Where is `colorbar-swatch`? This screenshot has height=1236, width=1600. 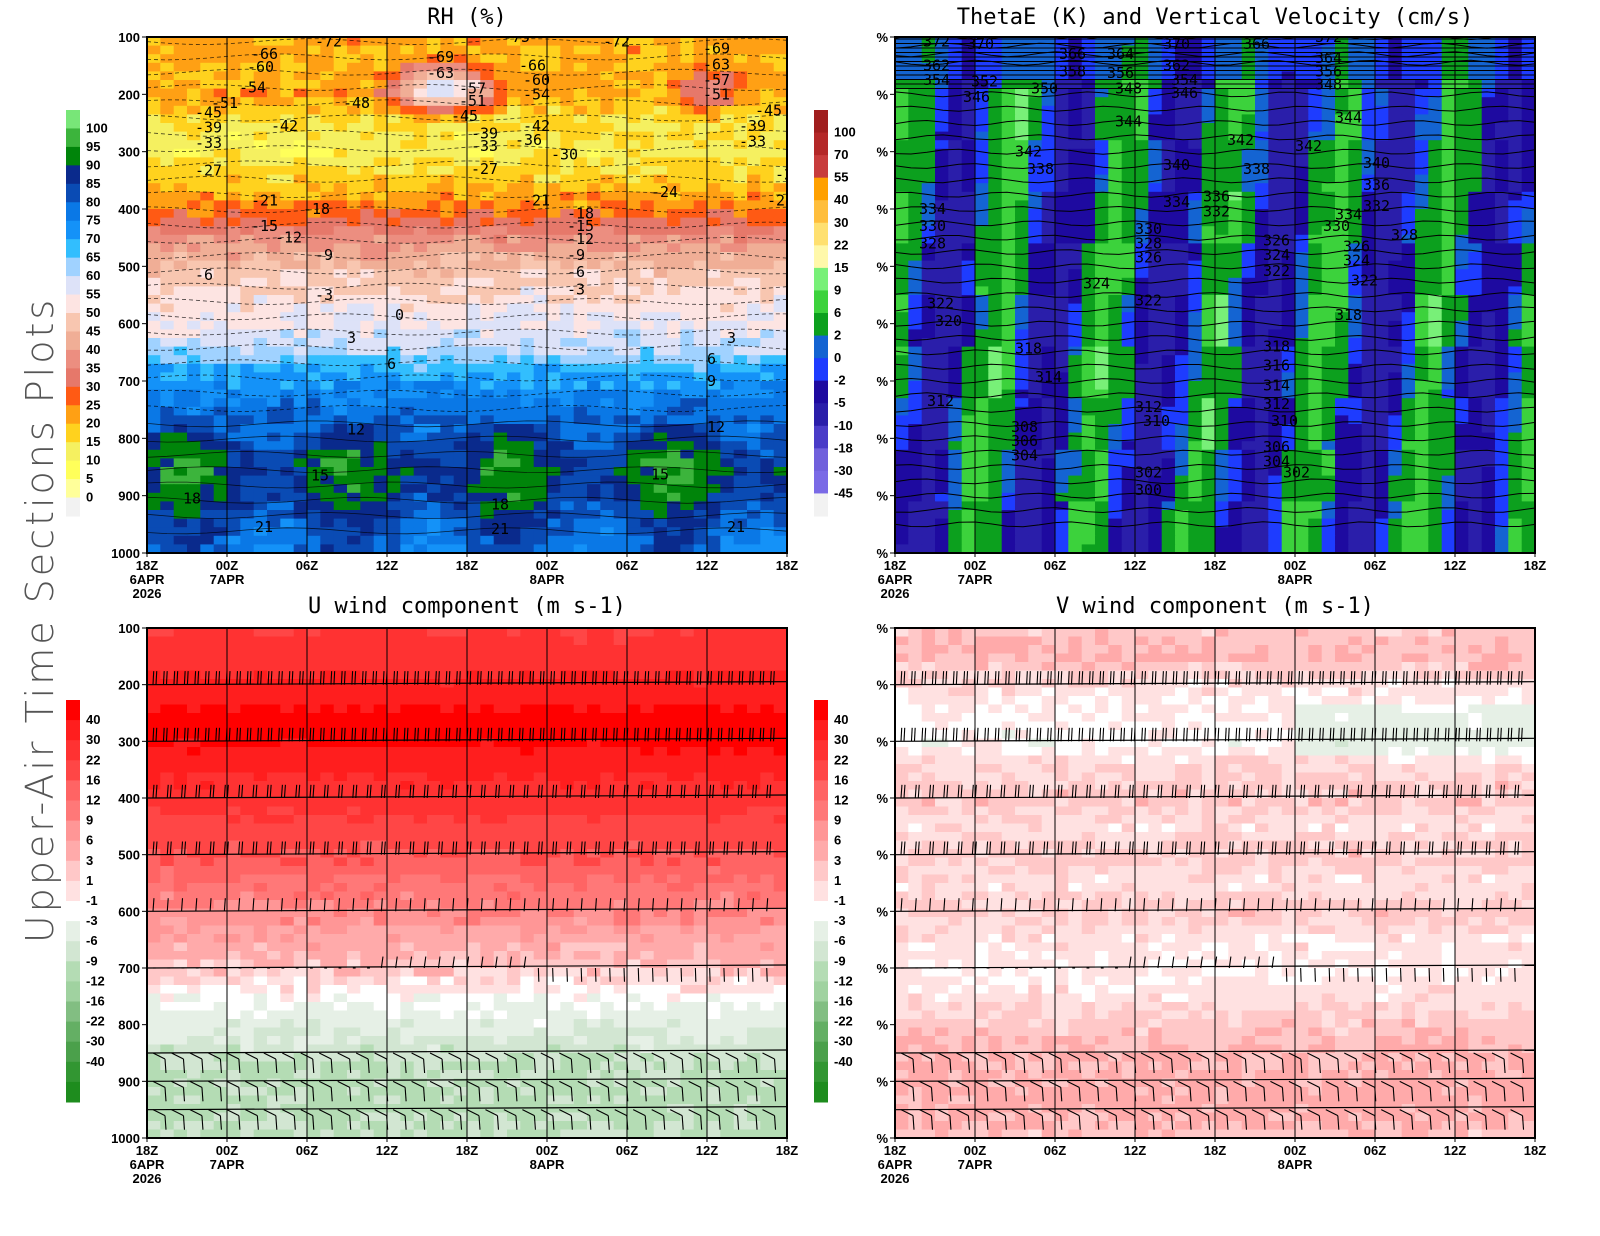 colorbar-swatch is located at coordinates (73, 230).